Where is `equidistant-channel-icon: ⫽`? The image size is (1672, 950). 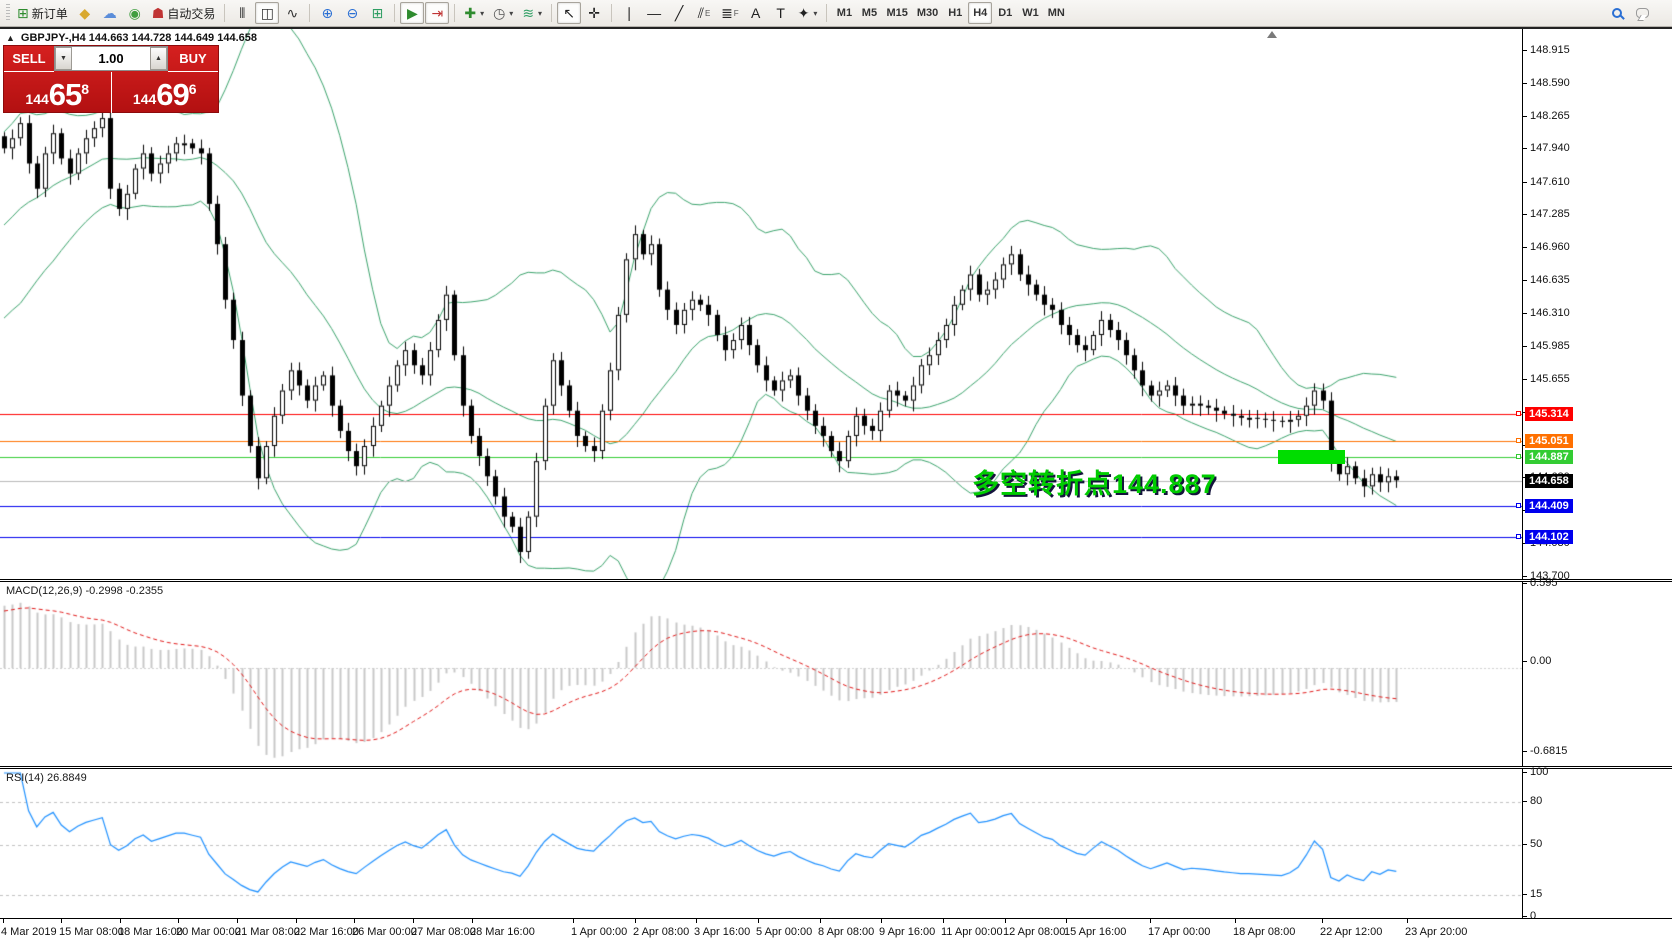
equidistant-channel-icon: ⫽ is located at coordinates (701, 13).